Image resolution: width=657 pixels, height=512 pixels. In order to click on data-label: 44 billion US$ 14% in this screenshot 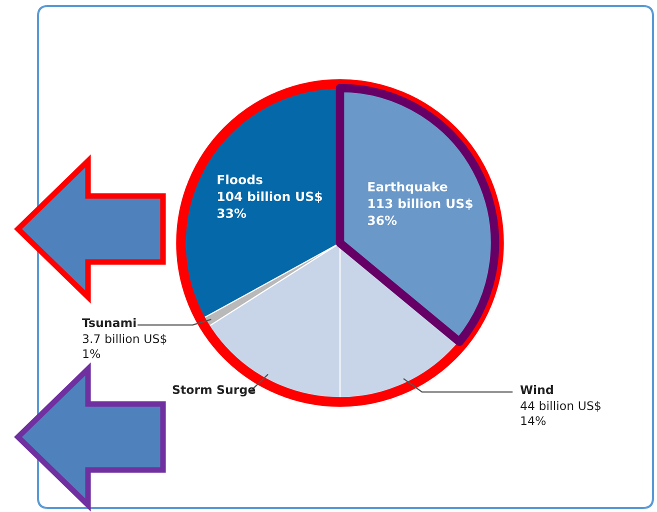, I will do `click(560, 413)`.